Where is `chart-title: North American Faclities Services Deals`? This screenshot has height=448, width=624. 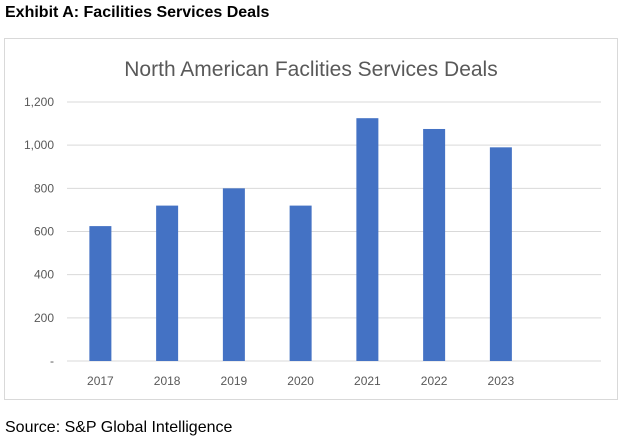 chart-title: North American Faclities Services Deals is located at coordinates (310, 69).